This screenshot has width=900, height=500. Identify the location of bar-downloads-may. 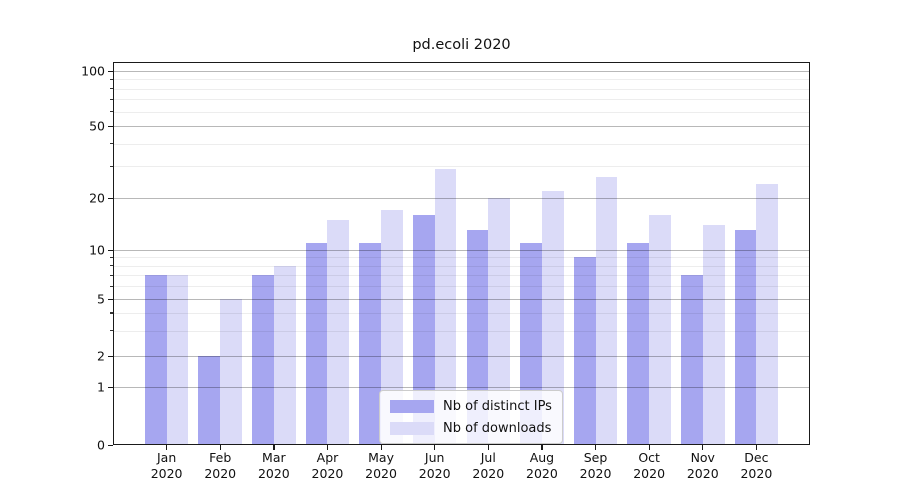
(392, 327).